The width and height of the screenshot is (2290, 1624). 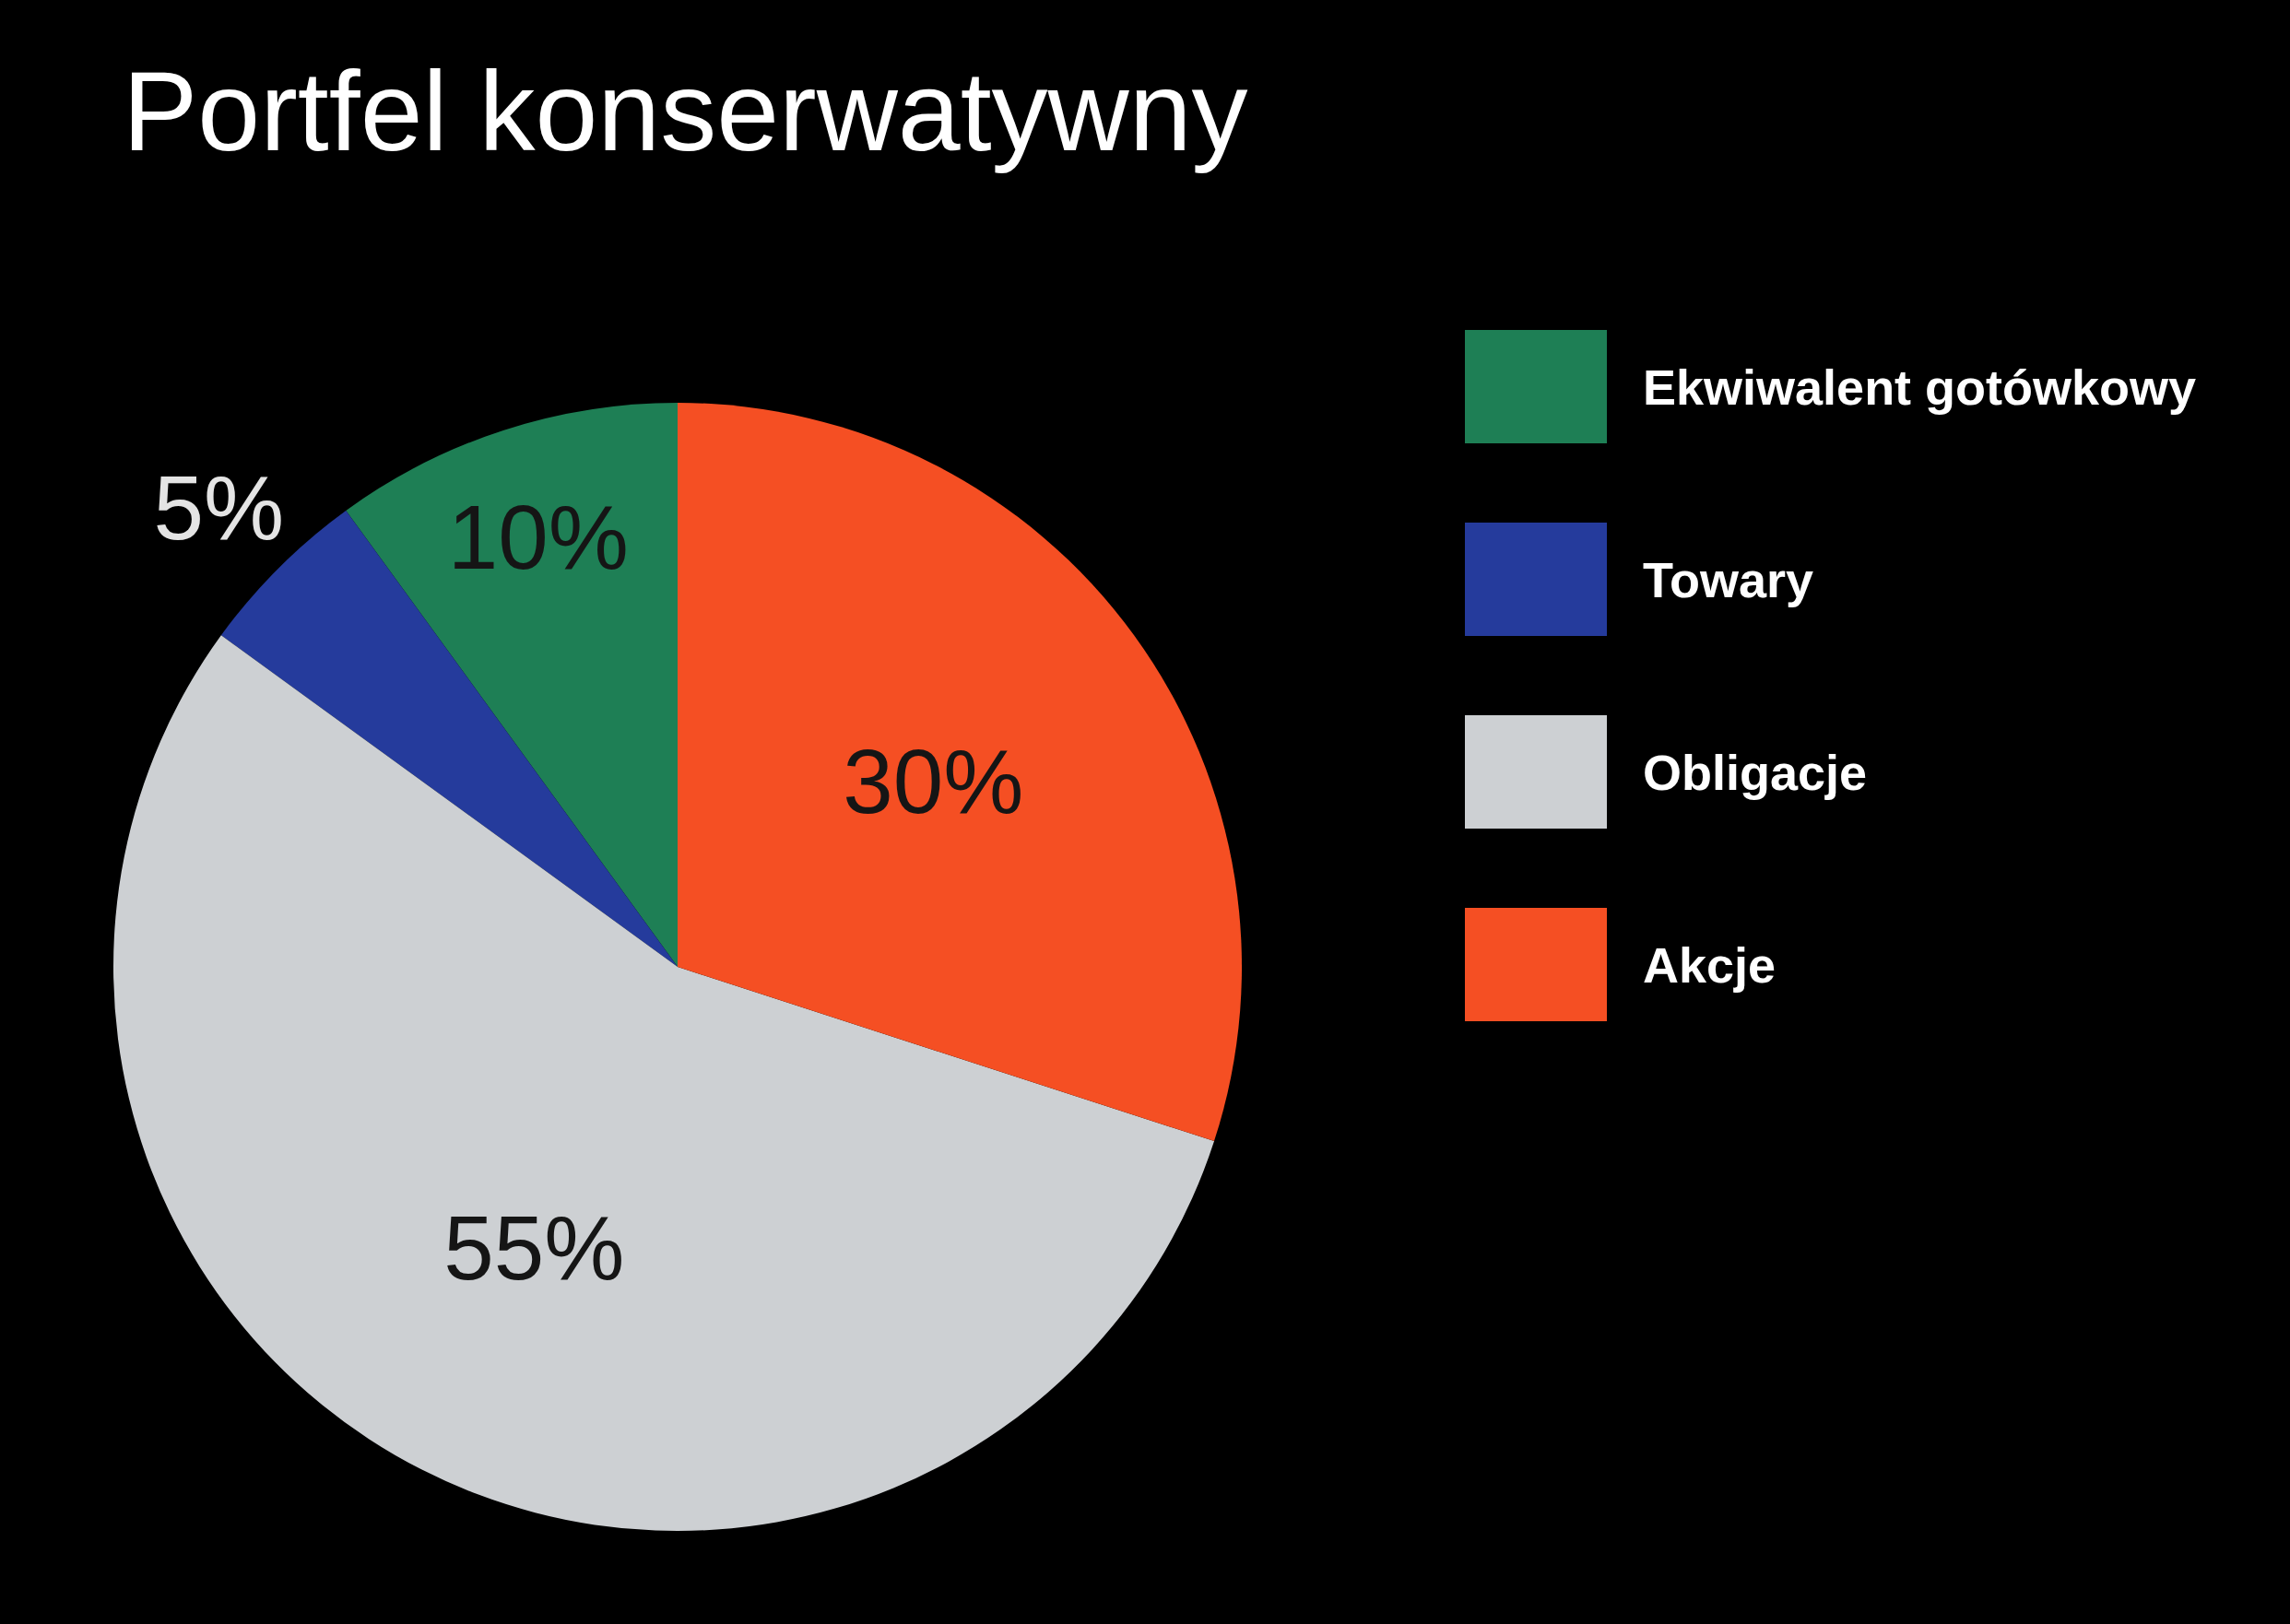 I want to click on legend-label: Towary, so click(x=1728, y=579).